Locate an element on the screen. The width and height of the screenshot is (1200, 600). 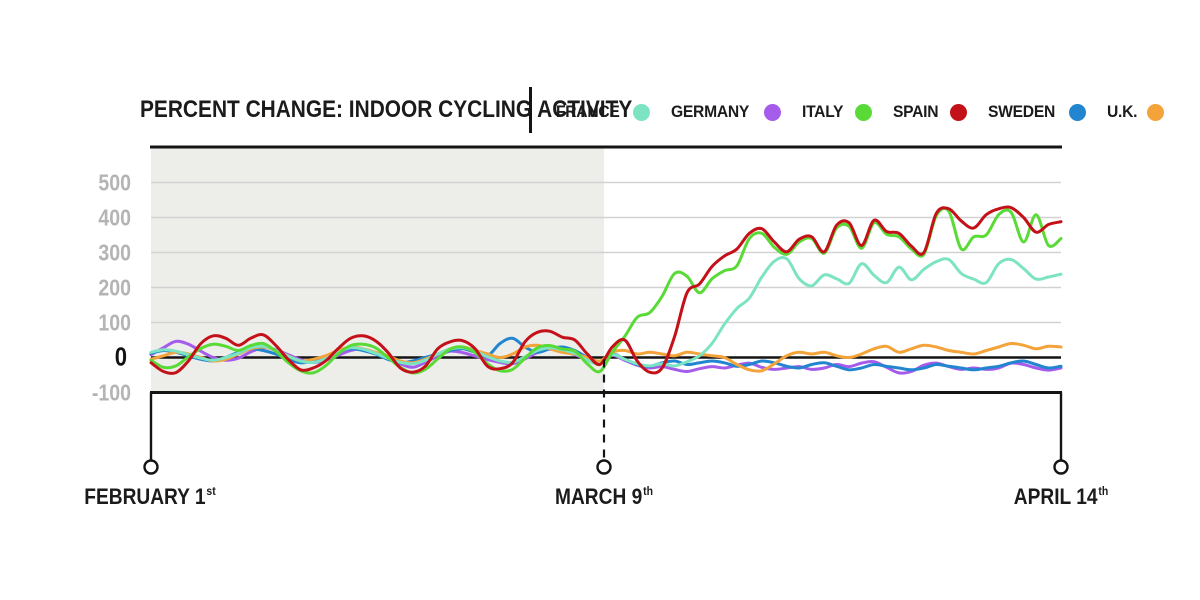
title-legend-divider is located at coordinates (530, 110).